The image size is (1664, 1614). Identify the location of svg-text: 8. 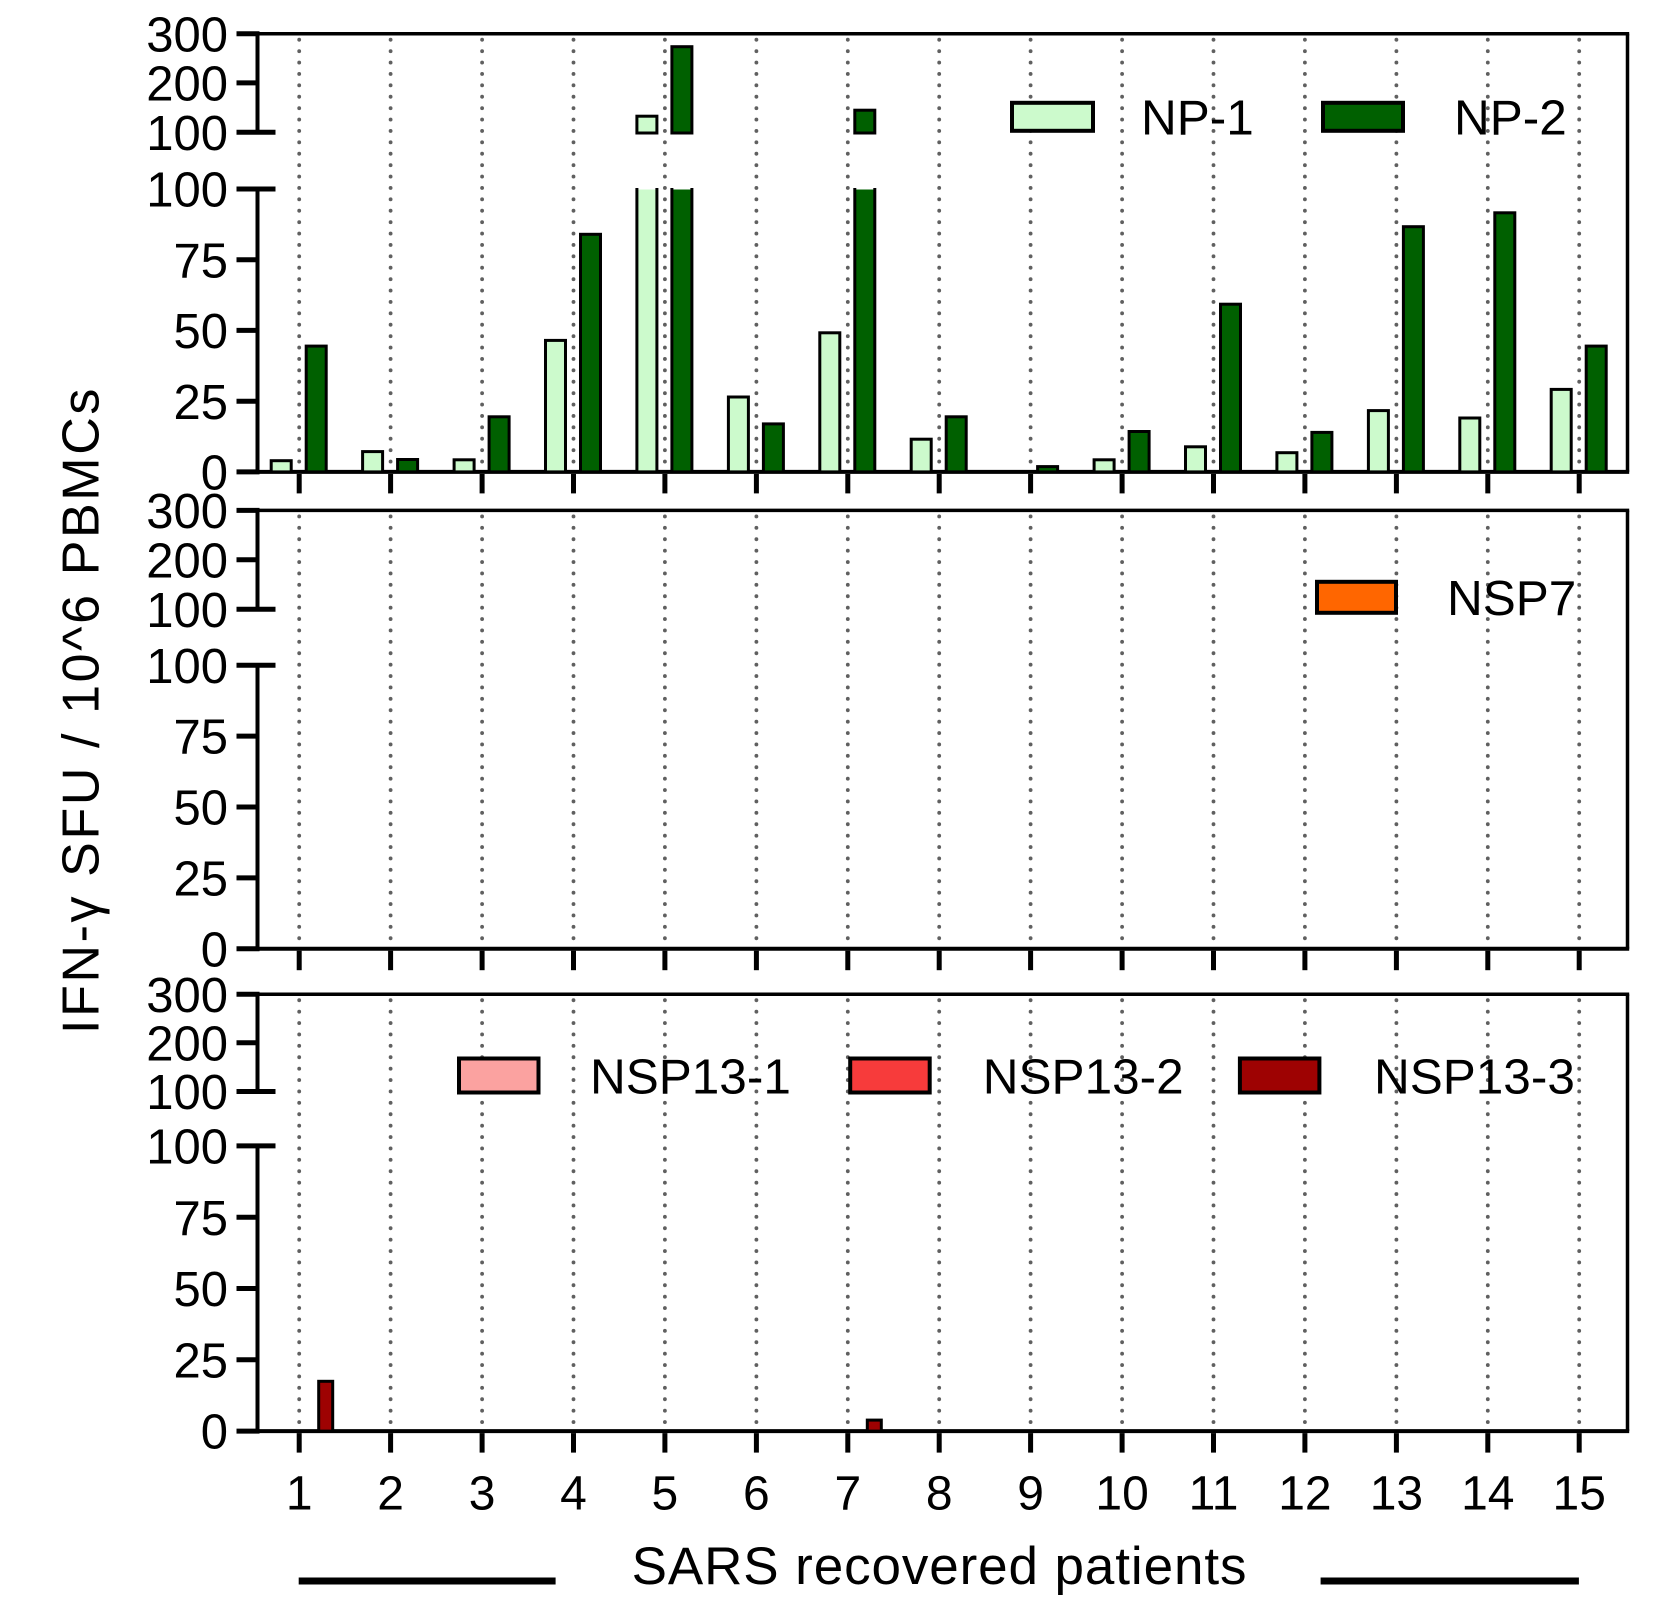
(939, 1493).